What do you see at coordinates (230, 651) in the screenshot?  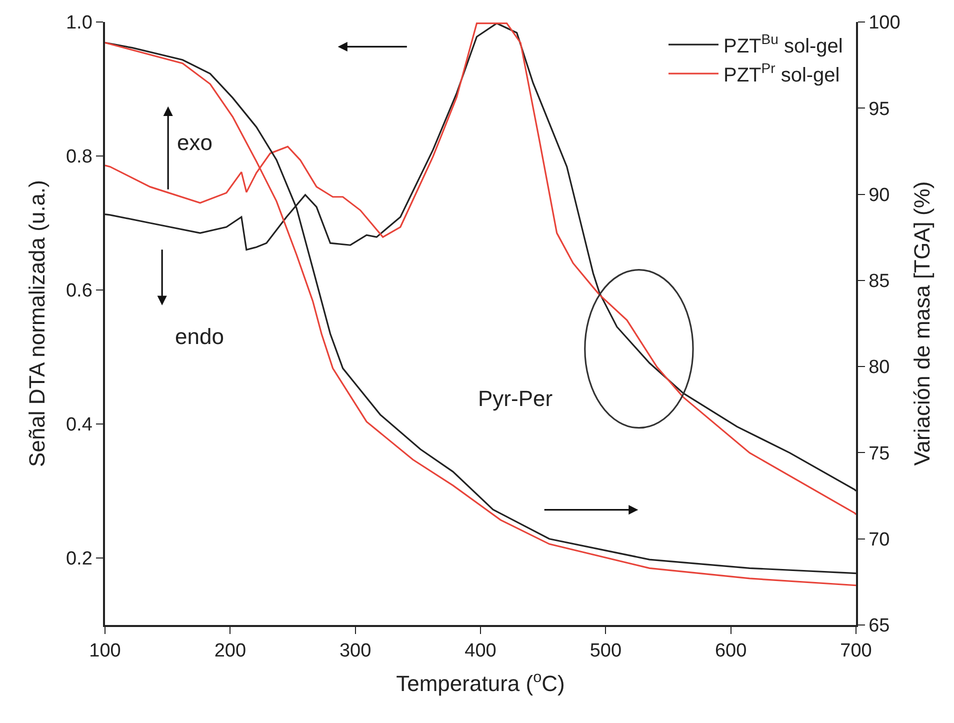 I see `x-tick-label: 200` at bounding box center [230, 651].